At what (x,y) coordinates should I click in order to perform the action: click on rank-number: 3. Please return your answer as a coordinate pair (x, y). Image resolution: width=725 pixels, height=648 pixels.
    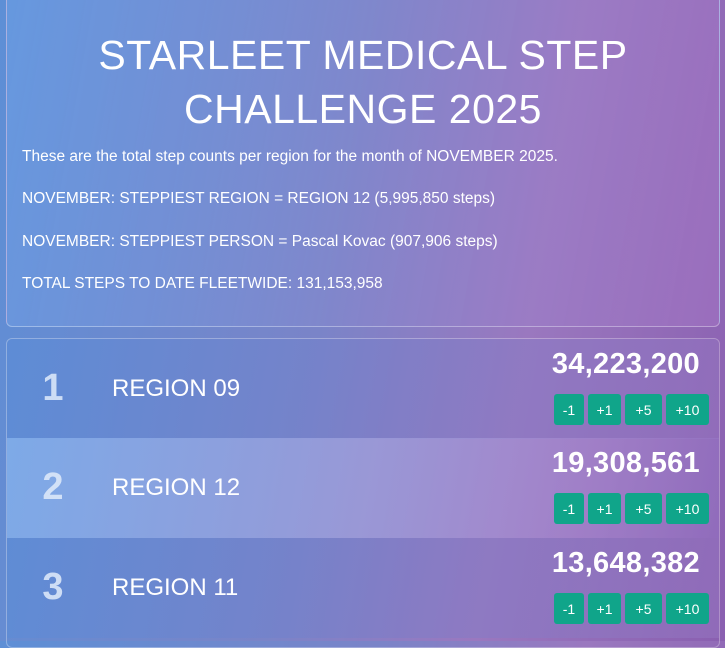
    Looking at the image, I should click on (53, 587).